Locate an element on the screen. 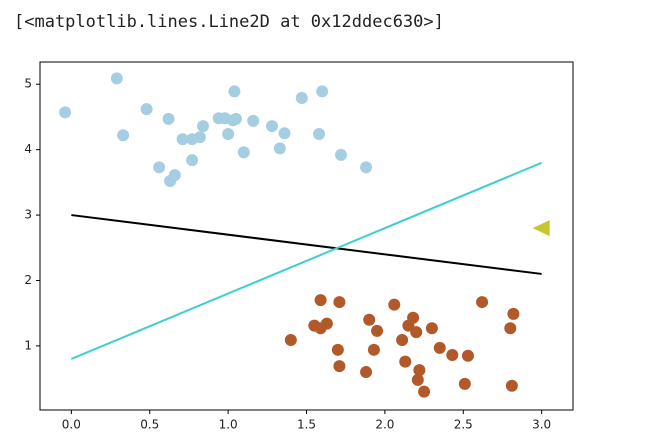  y-tick-label: 3 is located at coordinates (28, 215).